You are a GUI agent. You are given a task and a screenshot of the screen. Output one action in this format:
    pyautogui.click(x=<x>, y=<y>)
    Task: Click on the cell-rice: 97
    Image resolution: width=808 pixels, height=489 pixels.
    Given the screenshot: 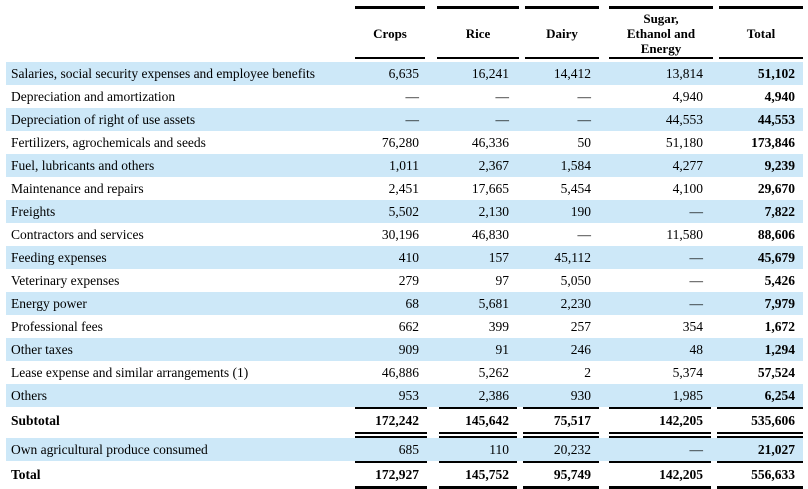 What is the action you would take?
    pyautogui.click(x=502, y=280)
    